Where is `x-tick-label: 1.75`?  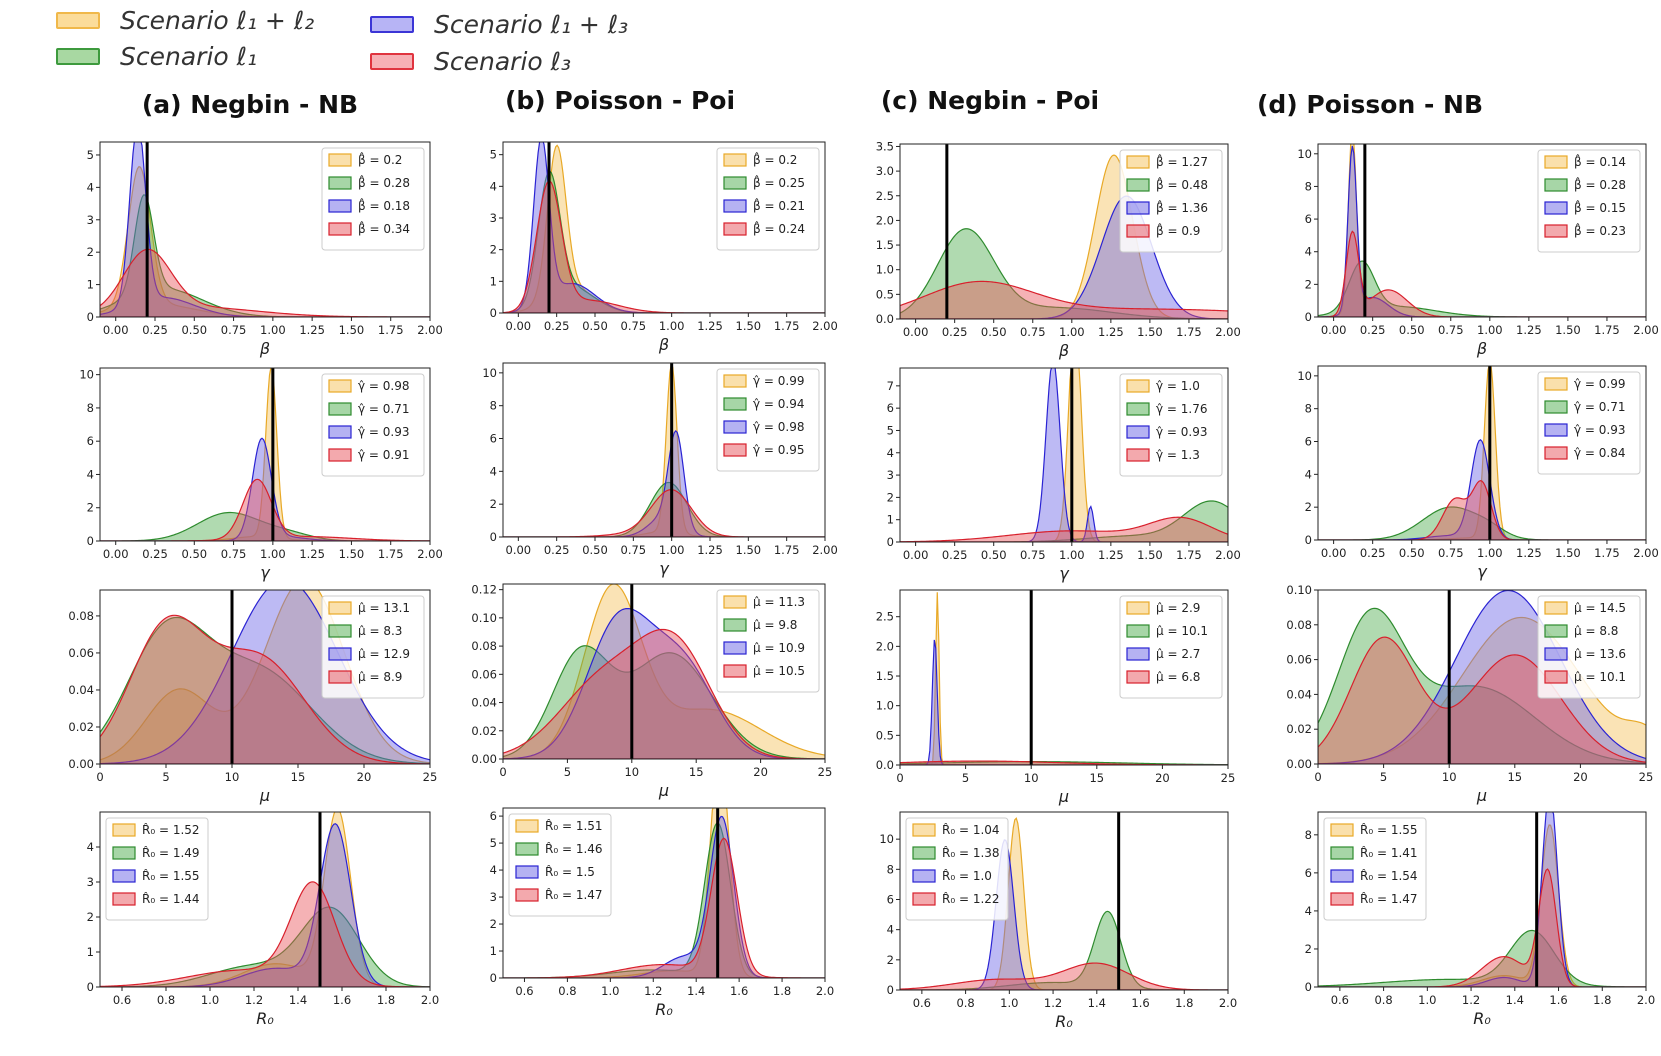
x-tick-label: 1.75 is located at coordinates (1607, 330).